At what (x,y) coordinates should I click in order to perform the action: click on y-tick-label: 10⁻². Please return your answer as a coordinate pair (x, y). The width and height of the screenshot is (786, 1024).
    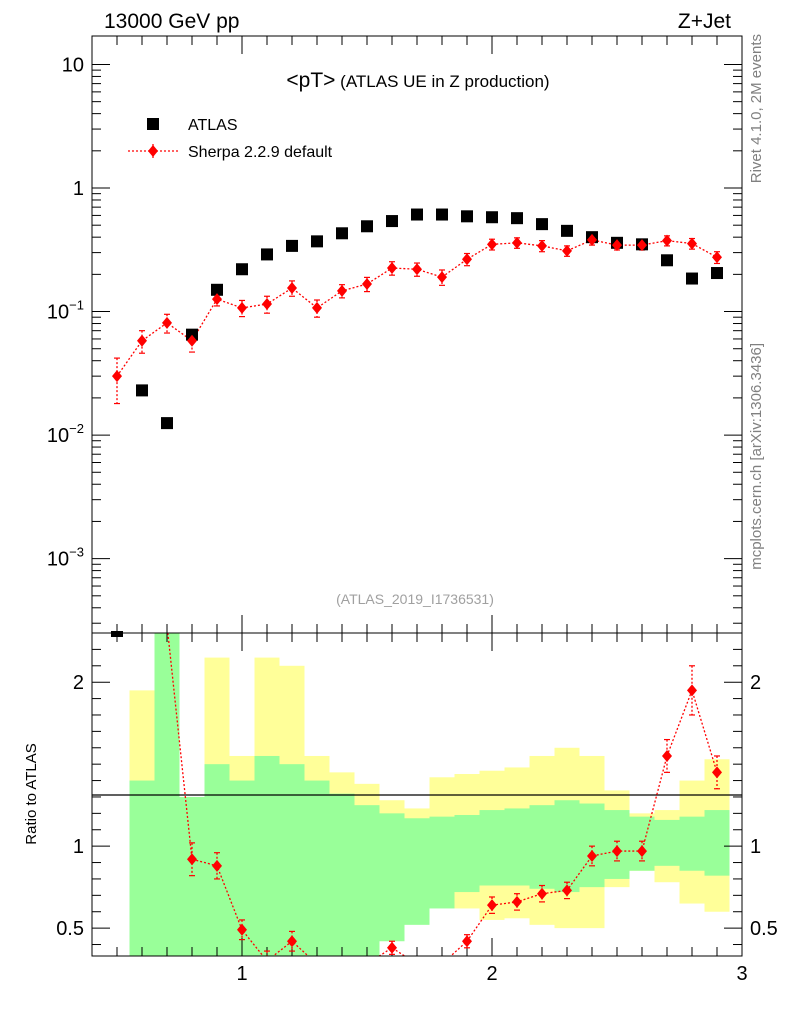
    Looking at the image, I should click on (65, 434).